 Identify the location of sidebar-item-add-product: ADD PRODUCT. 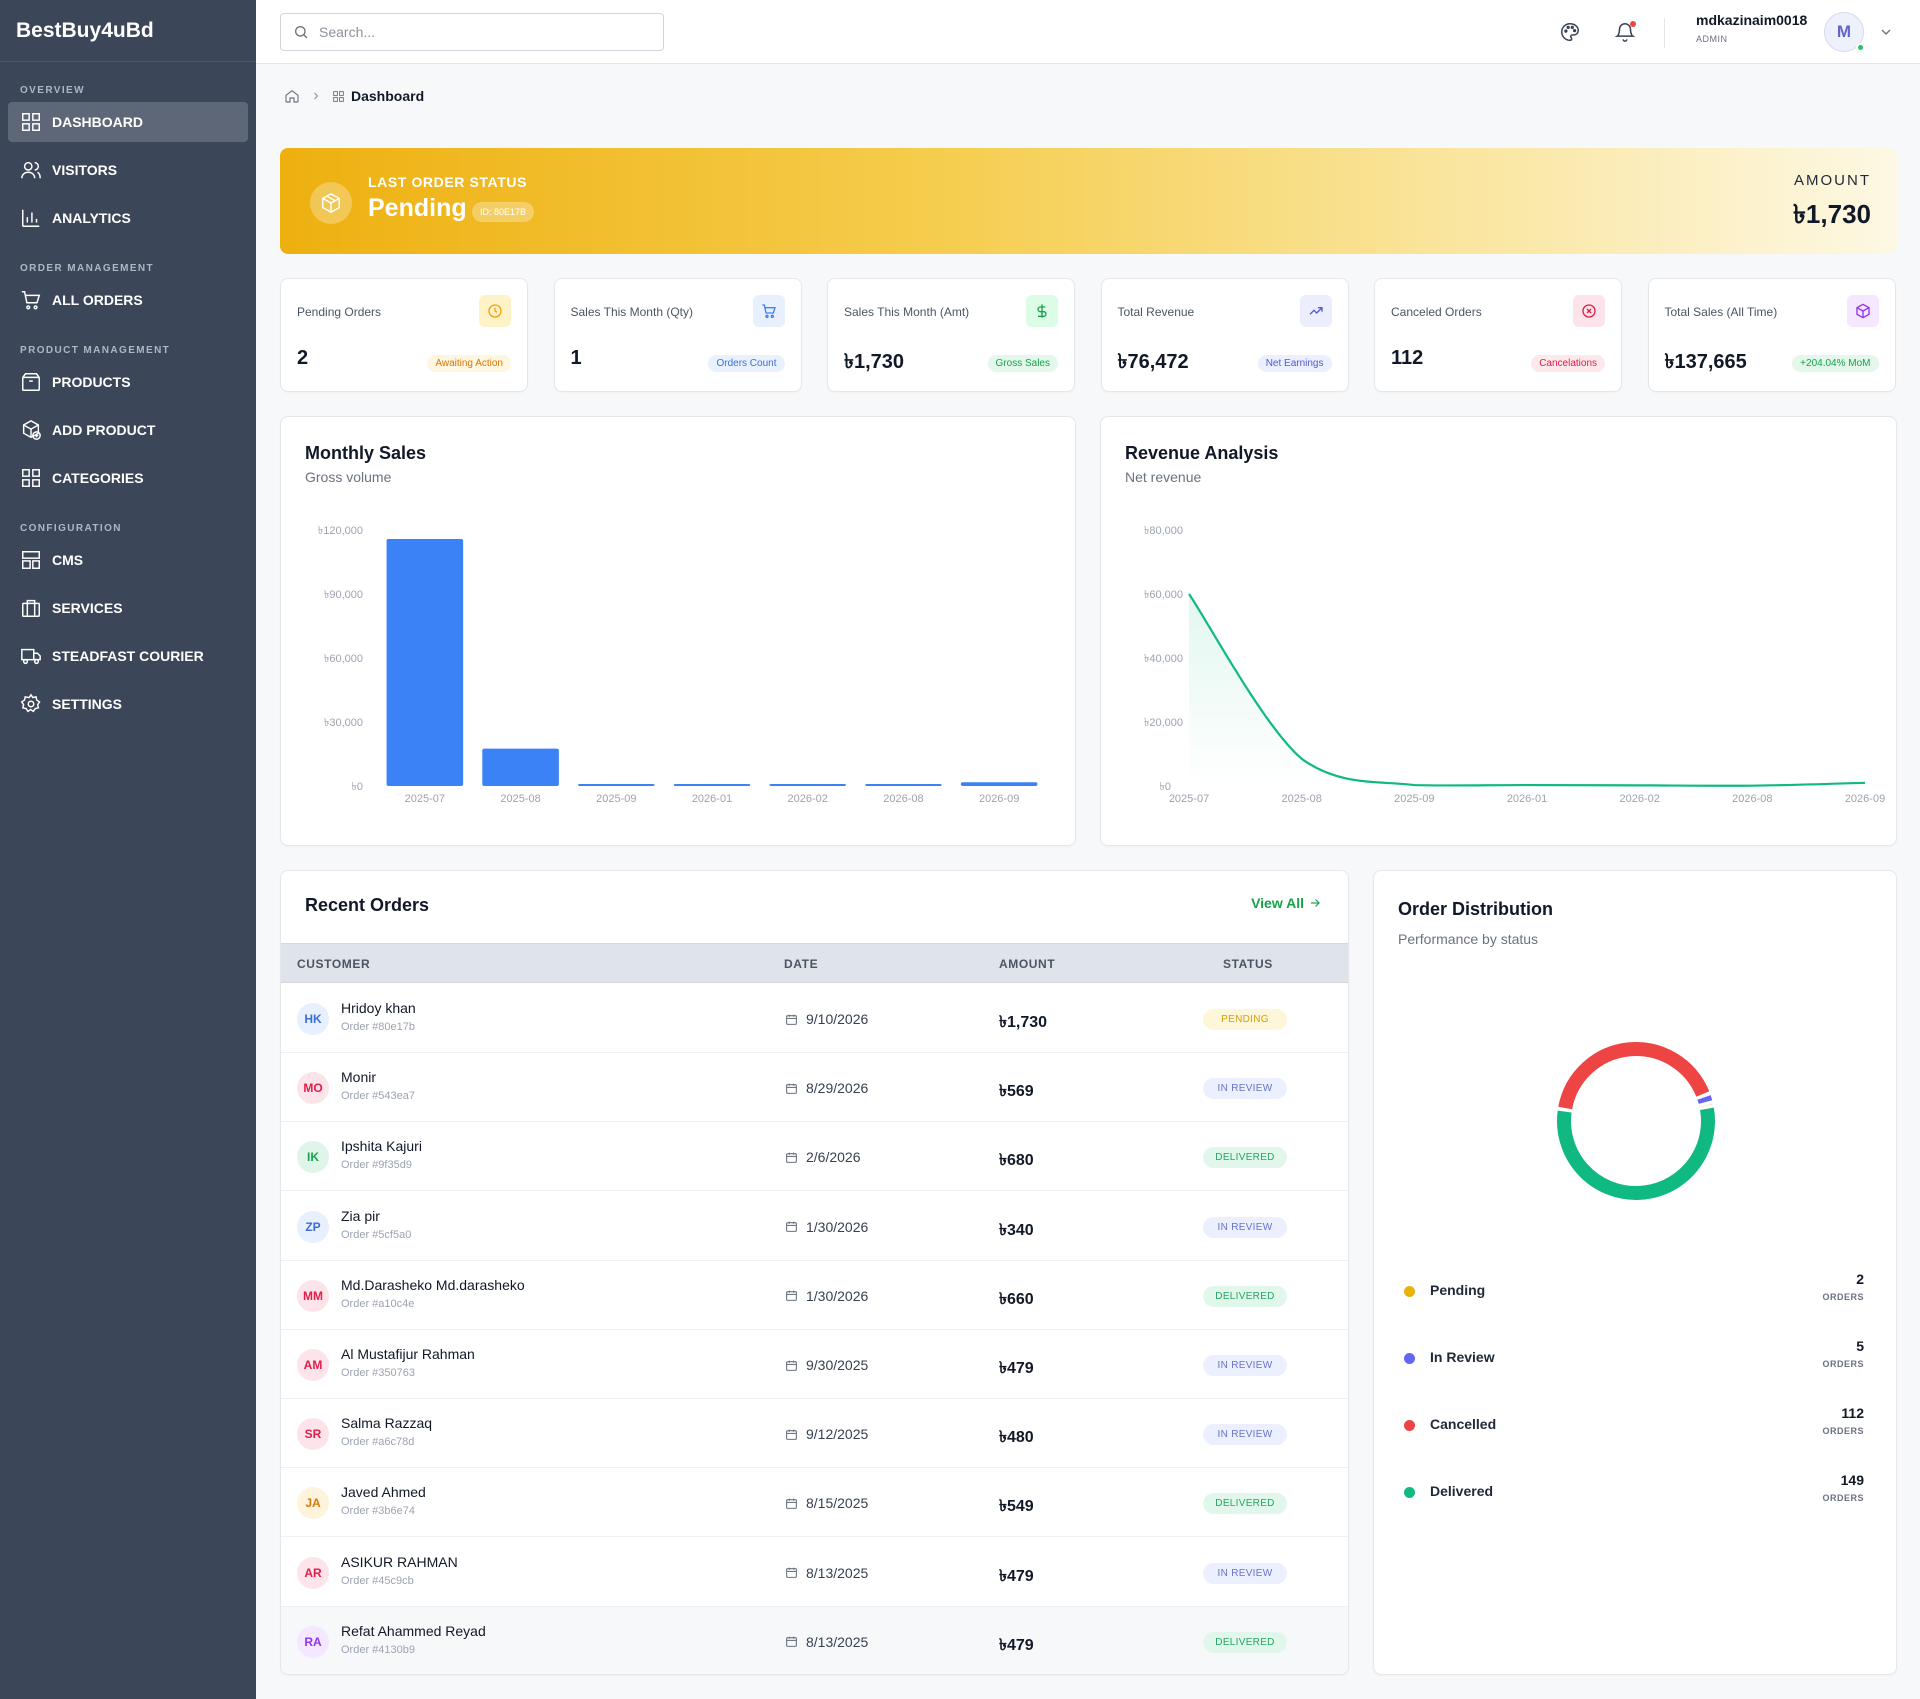
(128, 430).